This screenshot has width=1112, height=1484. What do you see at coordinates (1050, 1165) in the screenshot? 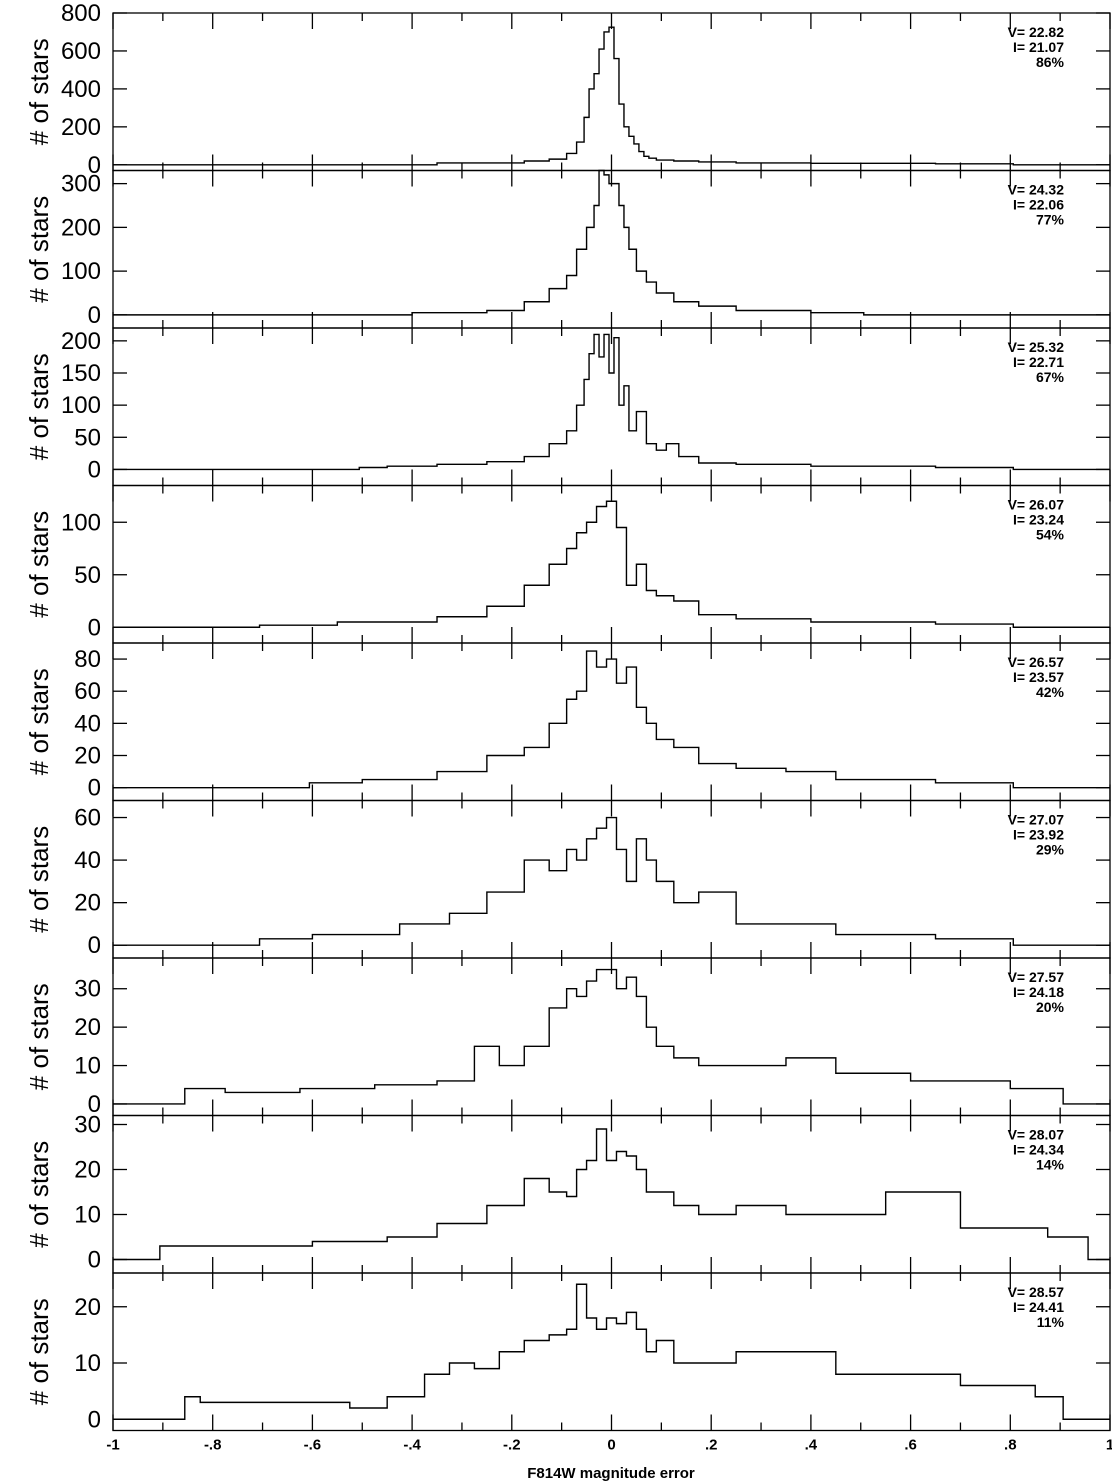
I see `panel-annotation: 14%` at bounding box center [1050, 1165].